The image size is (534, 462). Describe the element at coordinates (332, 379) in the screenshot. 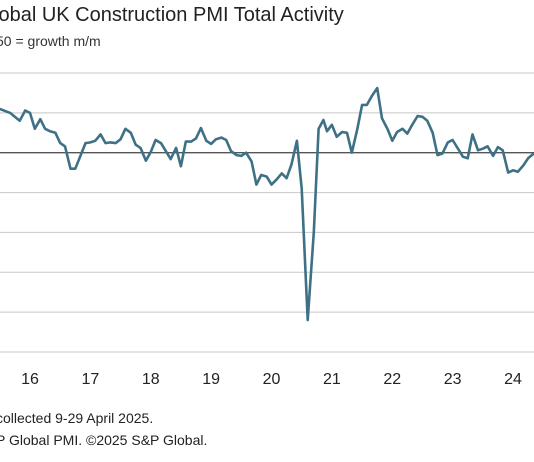

I see `x-tick-label-21: 21` at that location.